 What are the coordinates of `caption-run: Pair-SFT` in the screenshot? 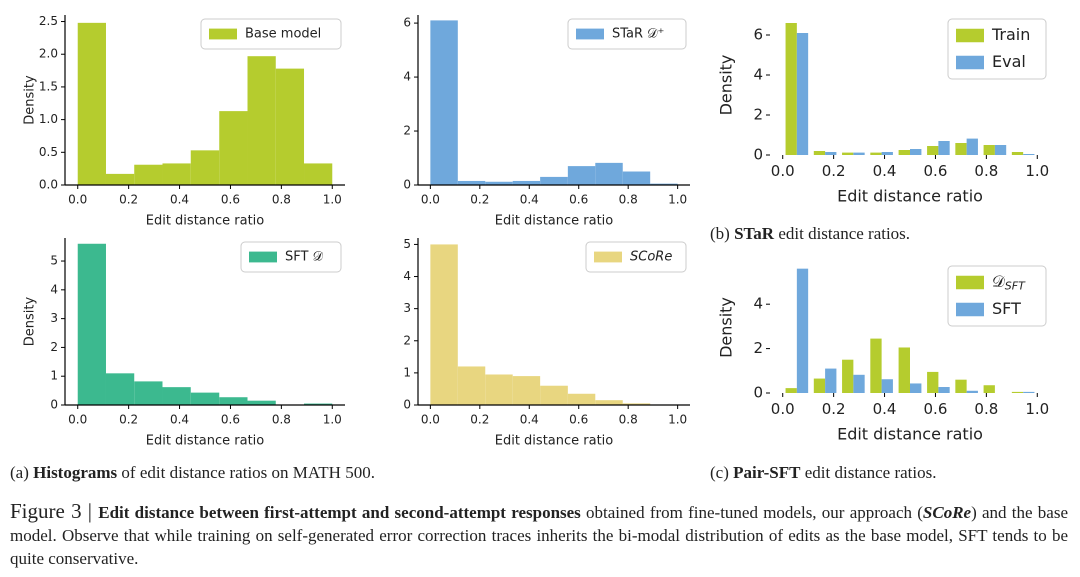 It's located at (767, 472).